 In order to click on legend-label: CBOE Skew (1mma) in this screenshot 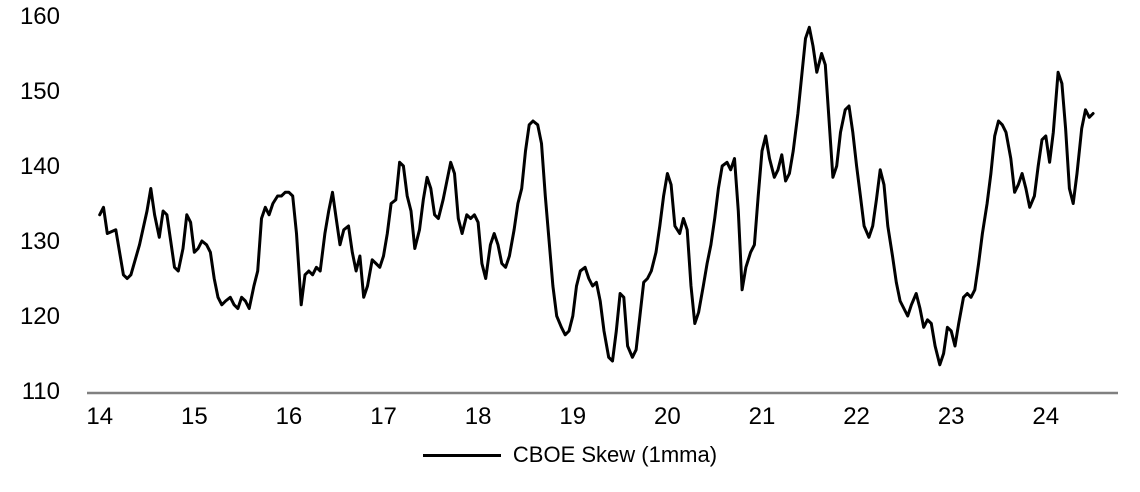, I will do `click(615, 454)`.